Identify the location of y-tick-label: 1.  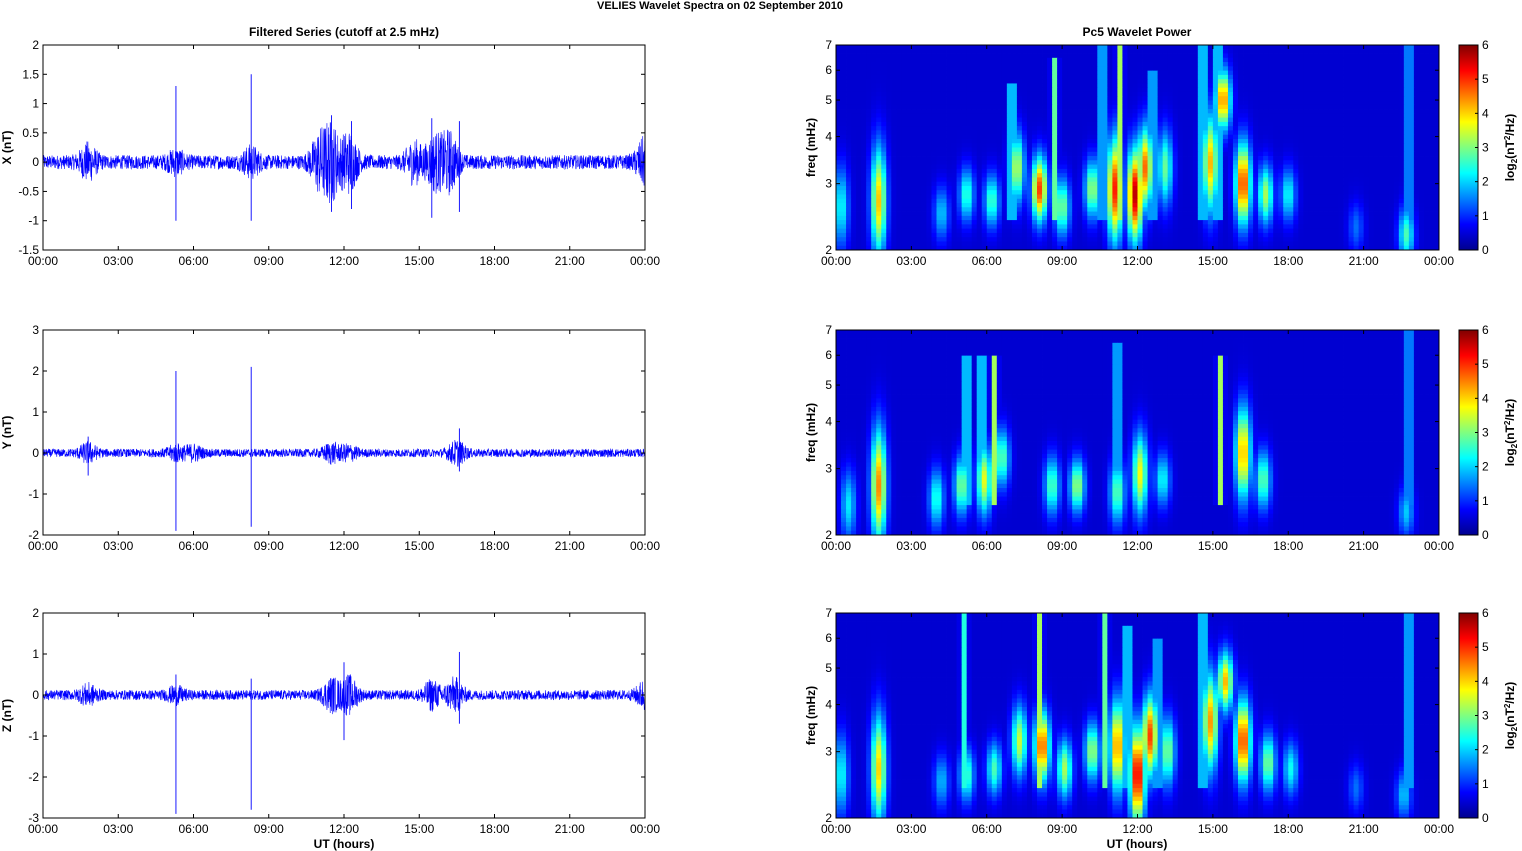
(35, 654).